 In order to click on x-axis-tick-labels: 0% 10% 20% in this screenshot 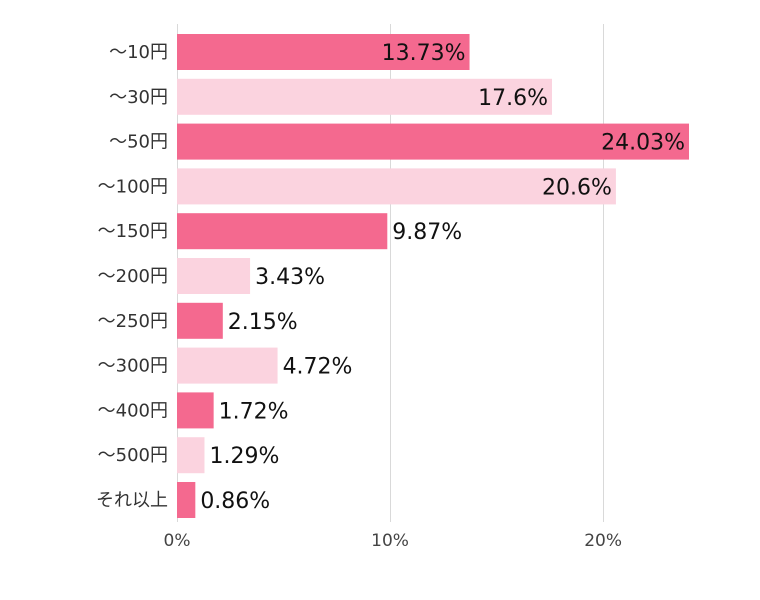, I will do `click(393, 541)`.